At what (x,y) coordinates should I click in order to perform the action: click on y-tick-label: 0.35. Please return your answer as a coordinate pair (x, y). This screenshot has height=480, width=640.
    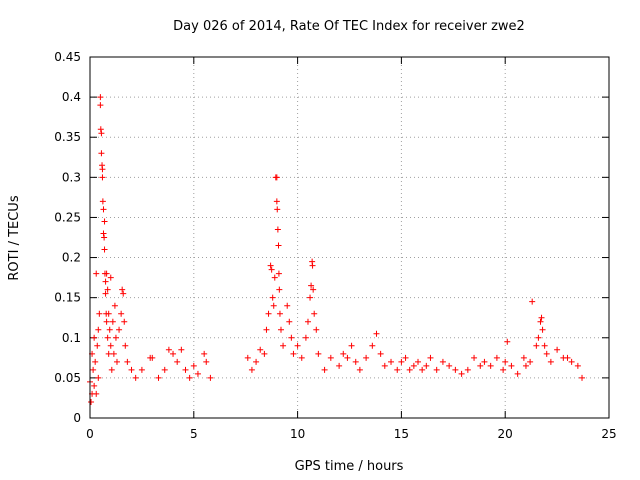
    Looking at the image, I should click on (67, 137).